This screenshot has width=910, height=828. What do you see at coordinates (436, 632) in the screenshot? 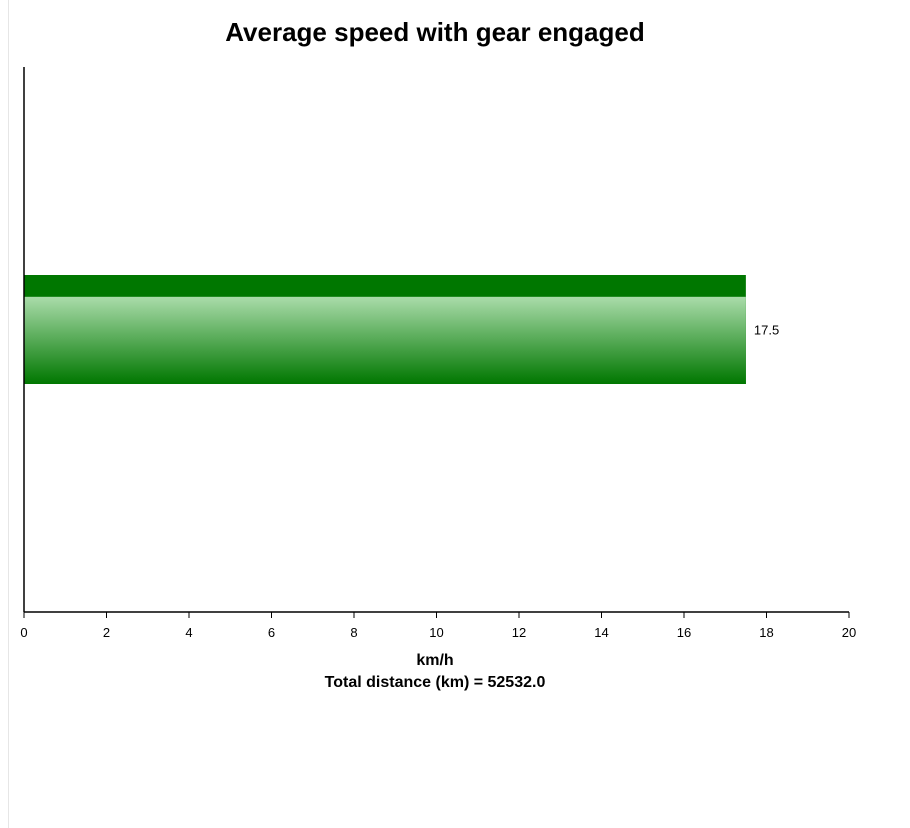
I see `x-tick-label: 10` at bounding box center [436, 632].